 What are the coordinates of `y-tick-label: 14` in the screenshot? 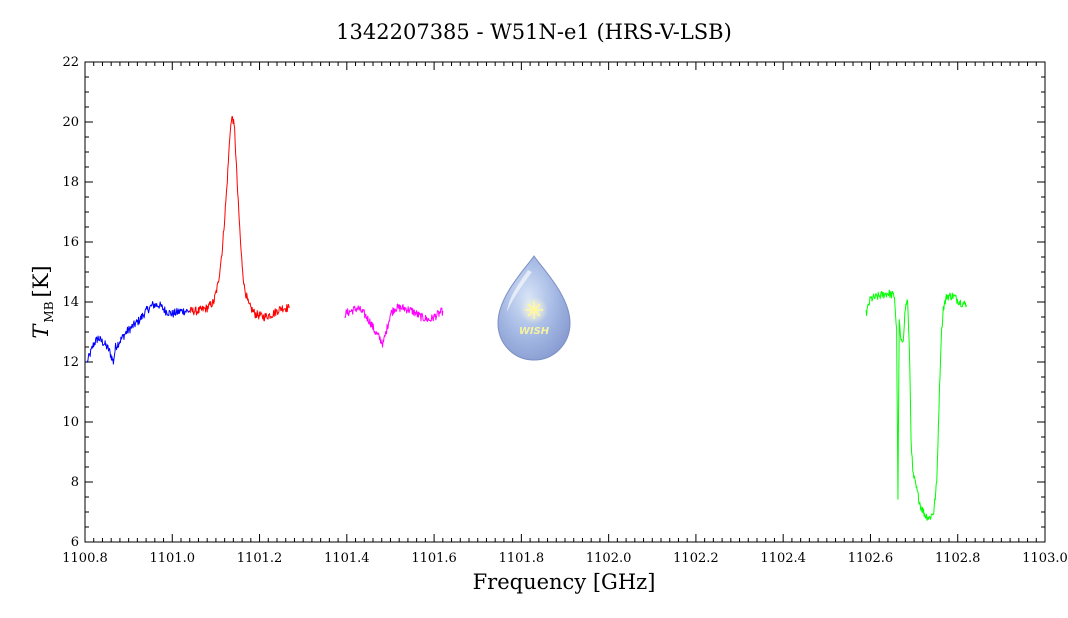 It's located at (70, 302).